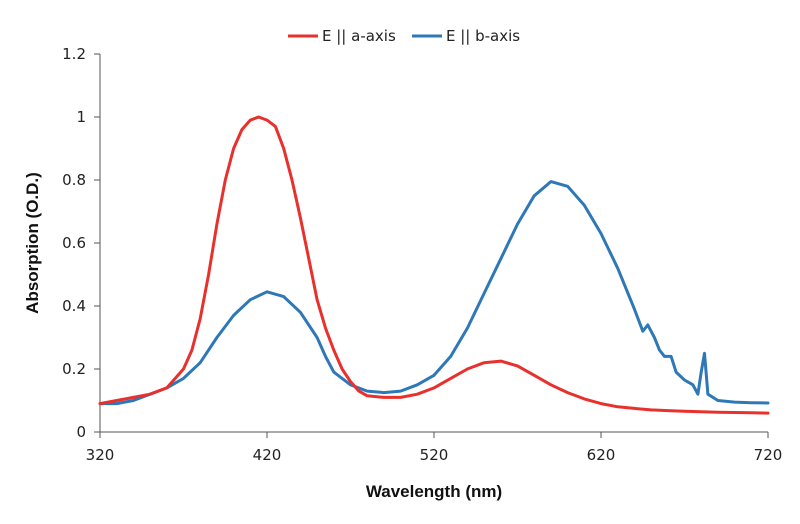  Describe the element at coordinates (483, 36) in the screenshot. I see `legend-label-b-axis: E || b-axis` at that location.